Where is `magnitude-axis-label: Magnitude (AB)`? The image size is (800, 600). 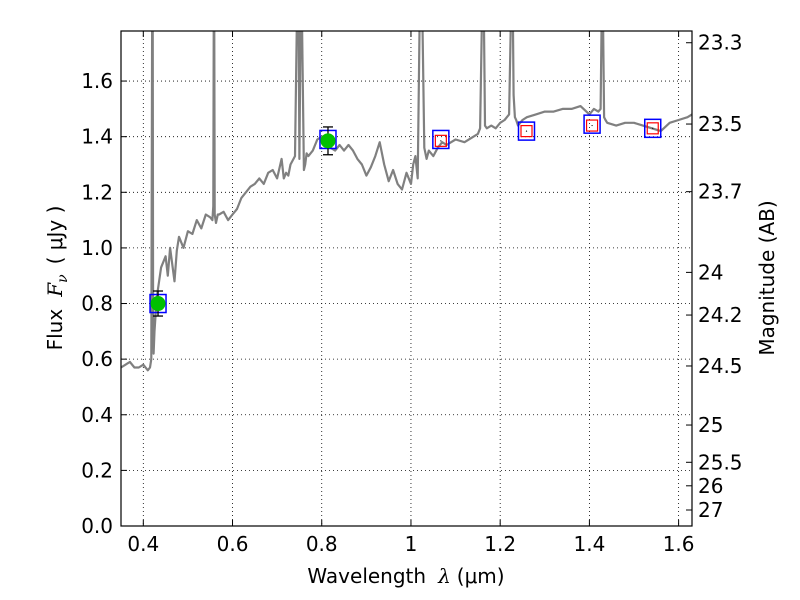 magnitude-axis-label: Magnitude (AB) is located at coordinates (767, 277).